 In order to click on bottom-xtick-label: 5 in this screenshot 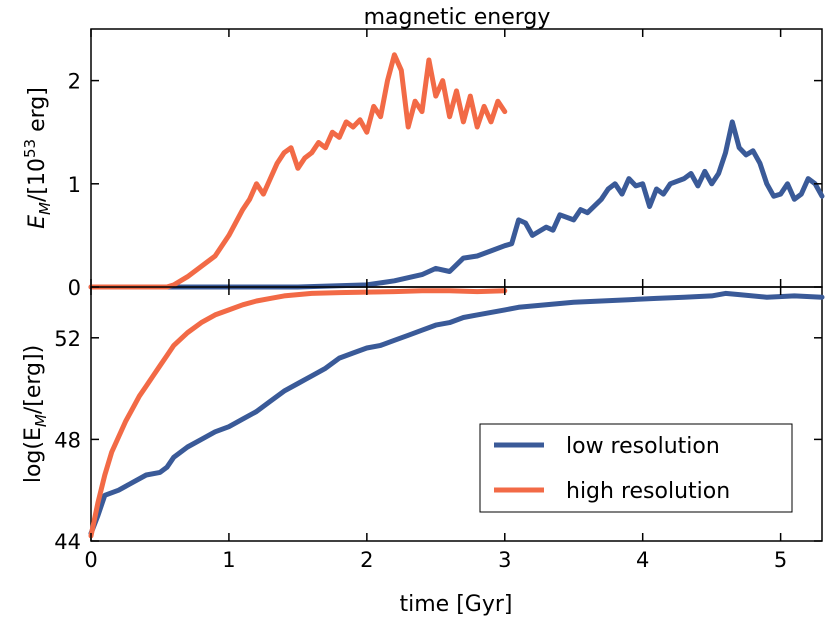, I will do `click(780, 560)`.